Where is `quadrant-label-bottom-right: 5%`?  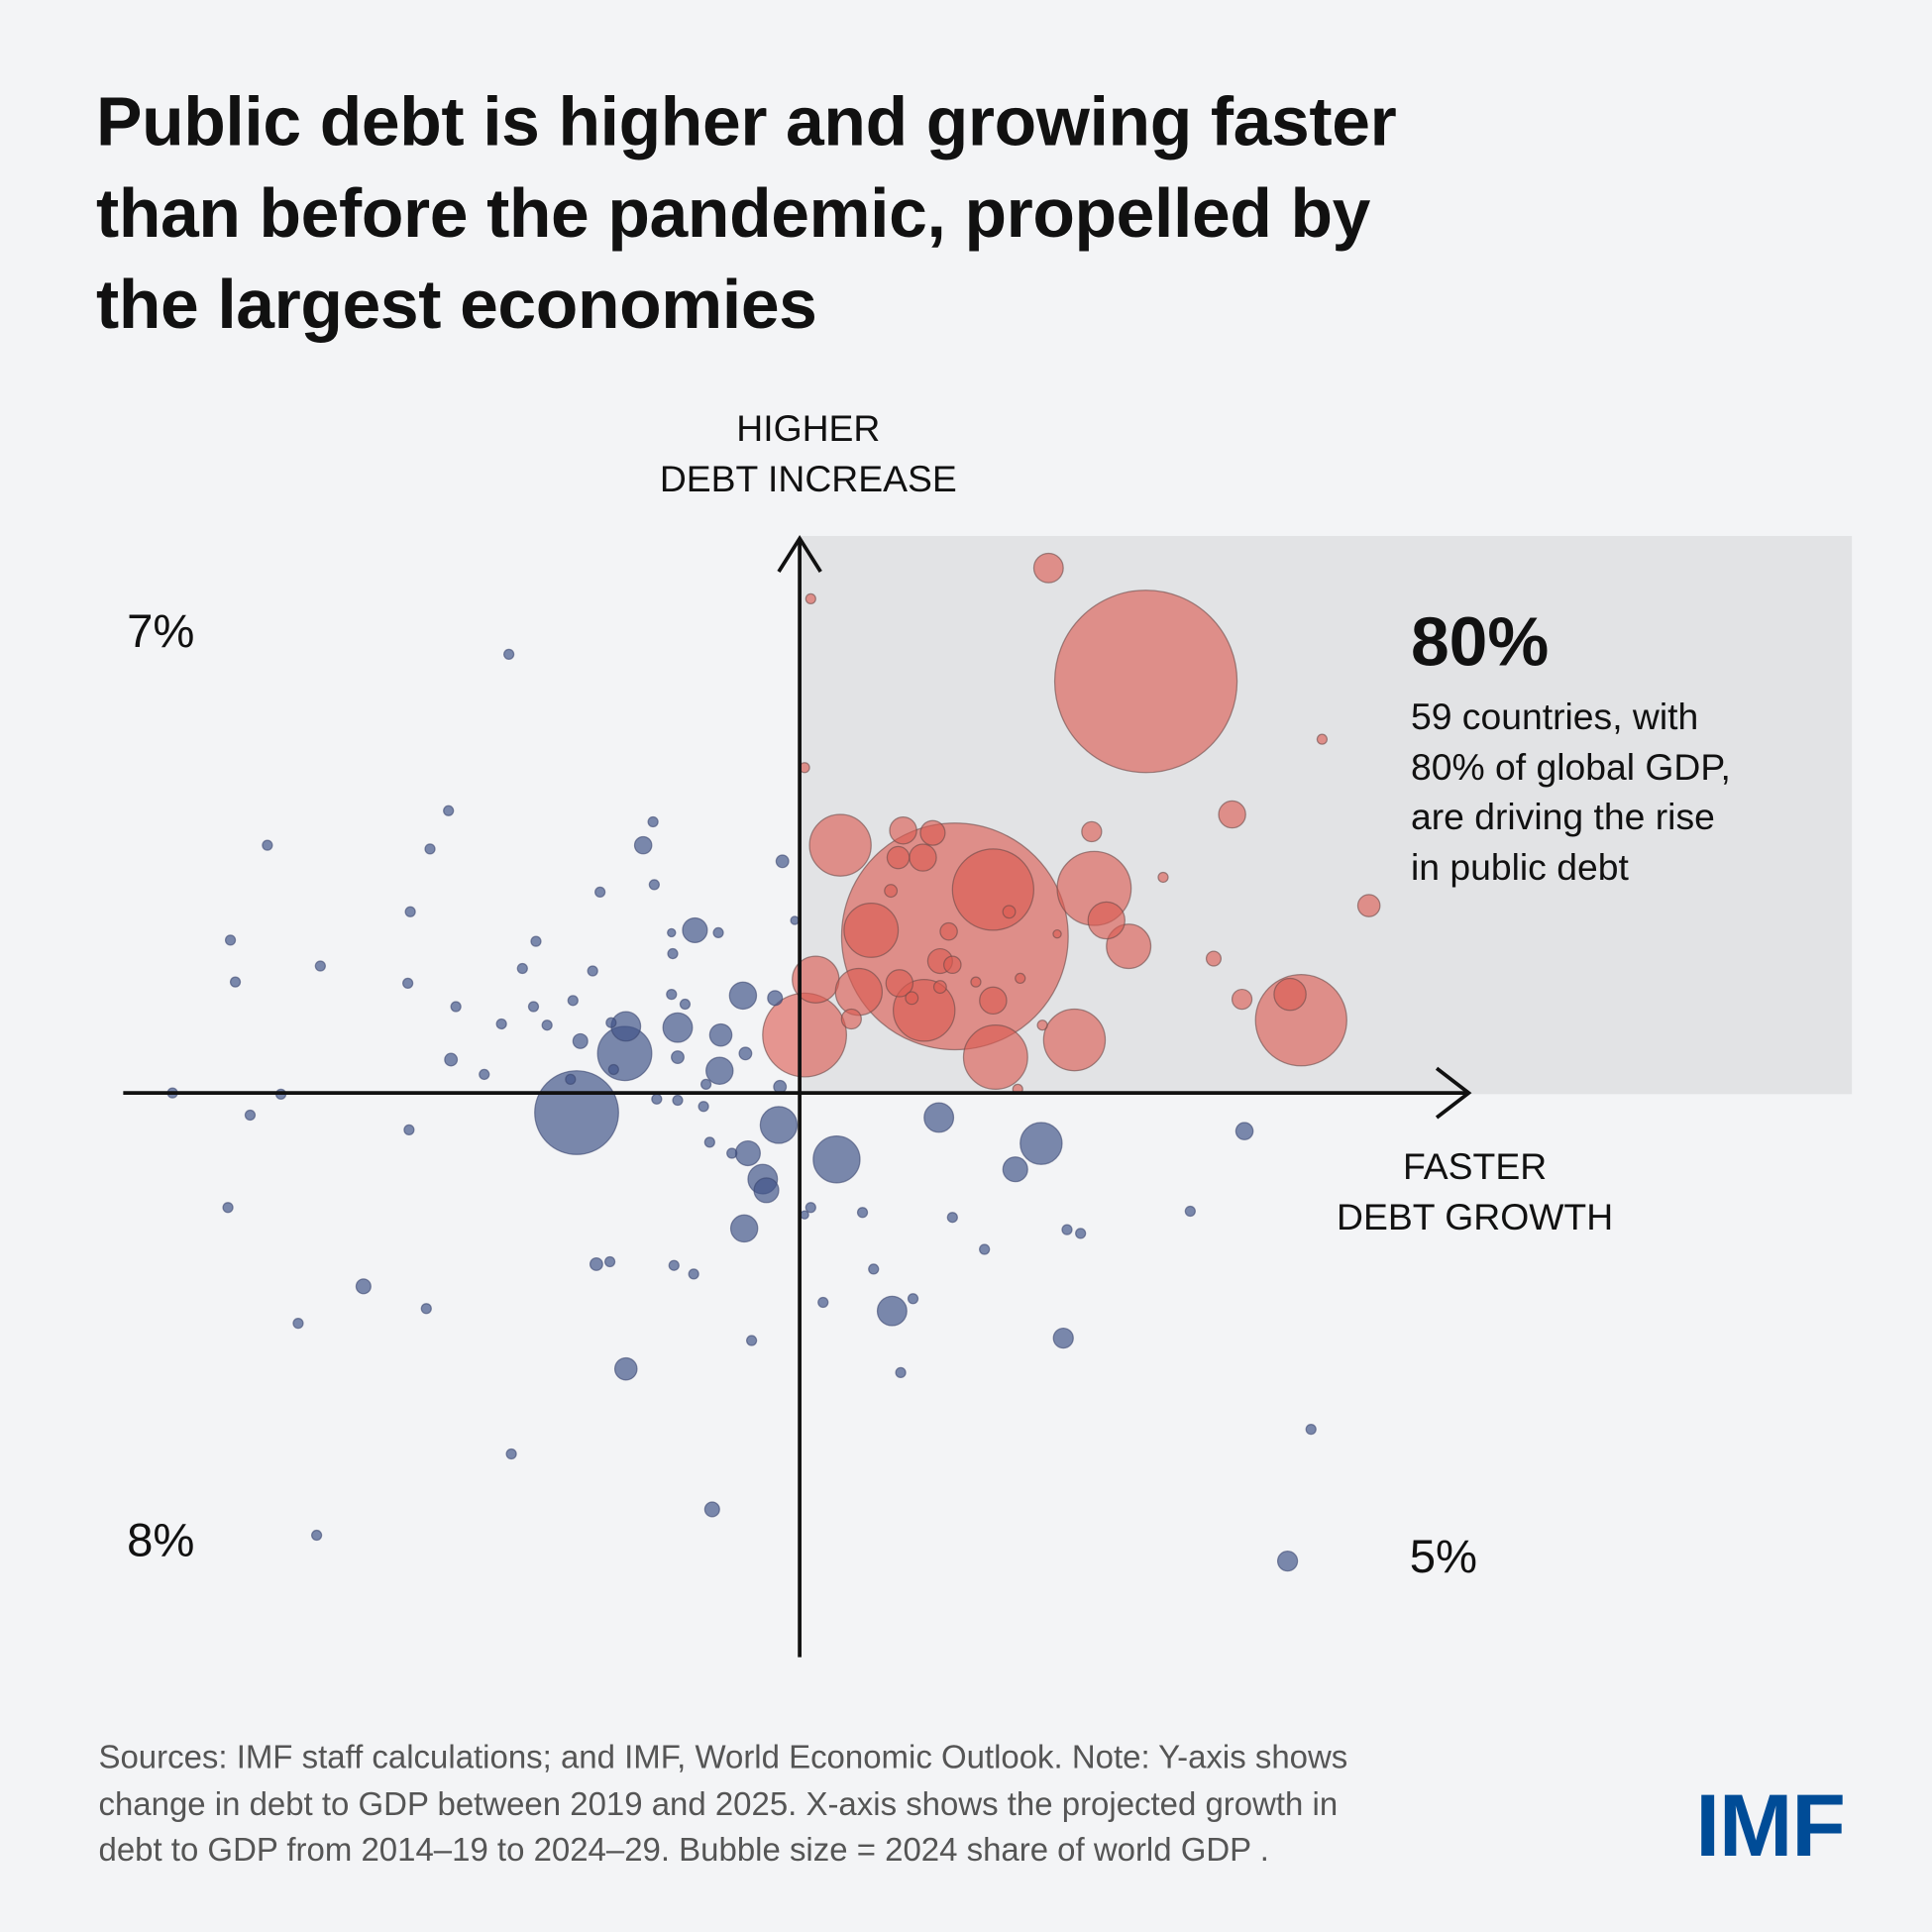 quadrant-label-bottom-right: 5% is located at coordinates (1443, 1557).